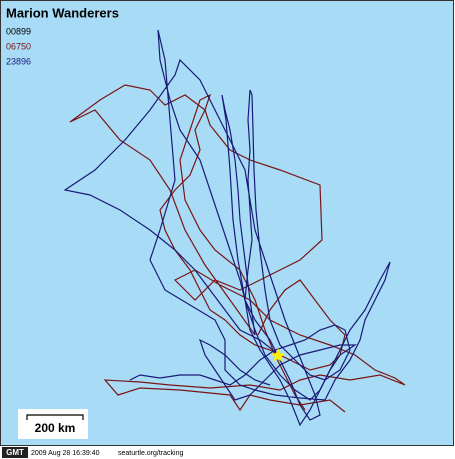  What do you see at coordinates (150, 453) in the screenshot?
I see `source: seaturtle.org/tracking` at bounding box center [150, 453].